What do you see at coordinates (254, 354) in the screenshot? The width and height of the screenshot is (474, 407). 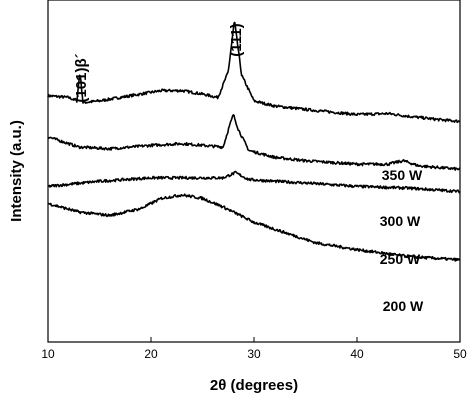 I see `x-tick-label: 30` at bounding box center [254, 354].